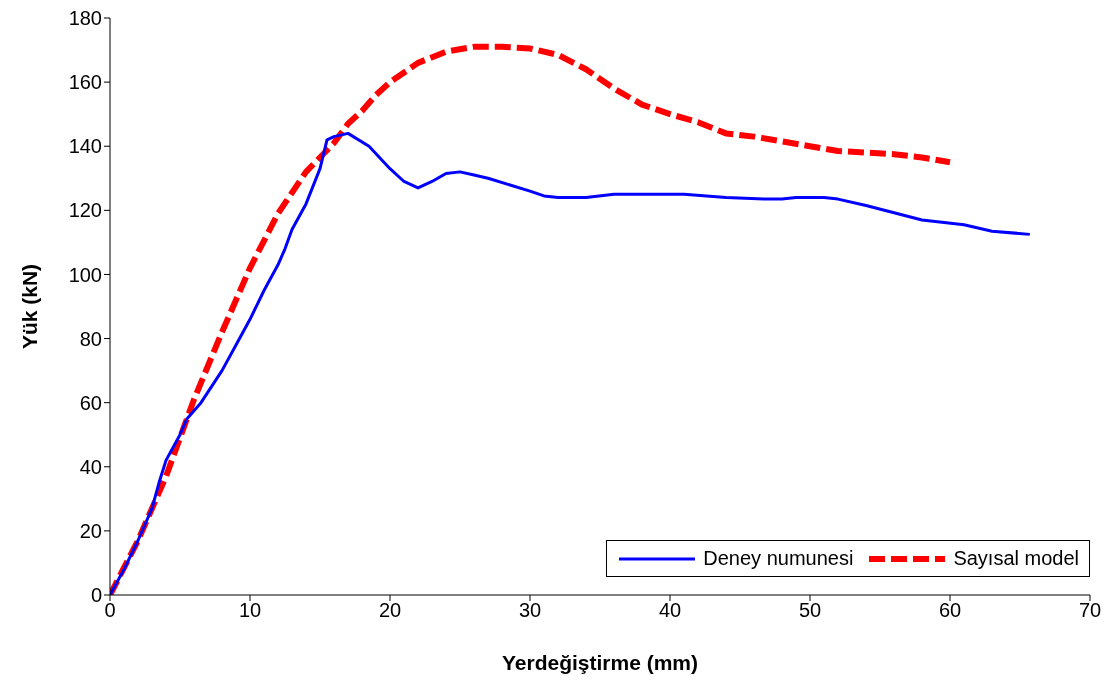  Describe the element at coordinates (85, 146) in the screenshot. I see `y-tick-label: 140` at that location.